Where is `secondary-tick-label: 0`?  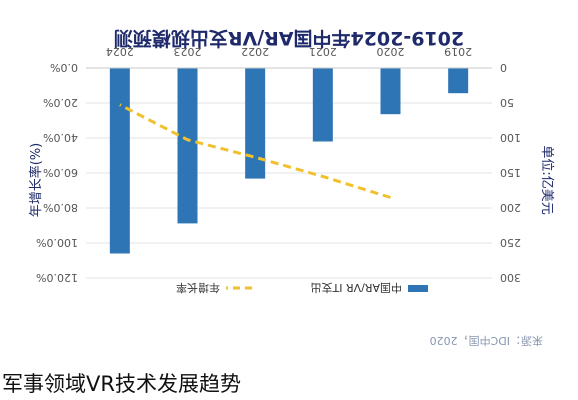 secondary-tick-label: 0 is located at coordinates (503, 67).